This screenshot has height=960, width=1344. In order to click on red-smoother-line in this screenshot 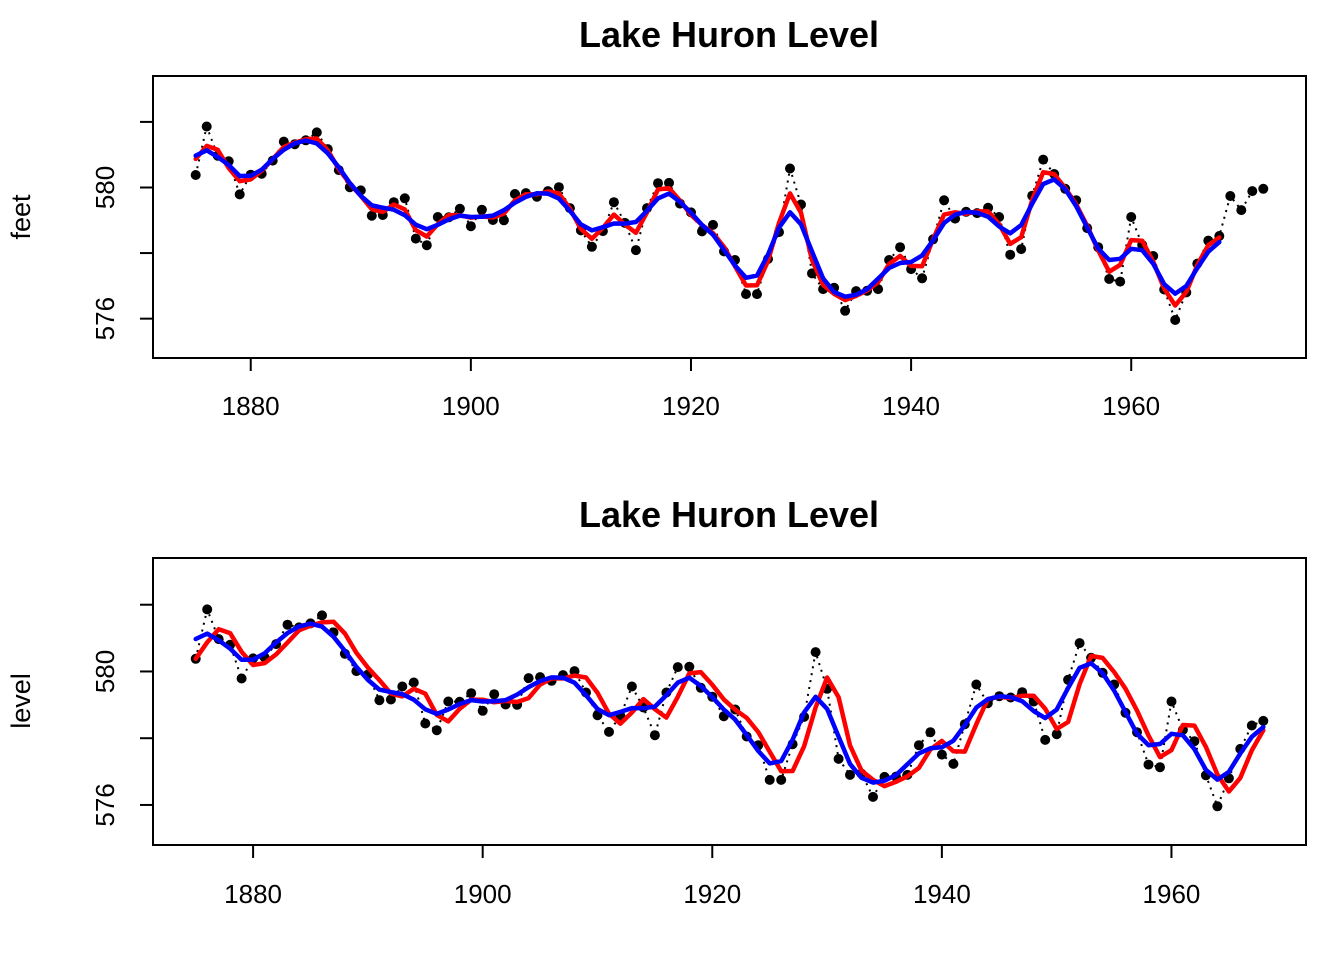, I will do `click(707, 222)`.